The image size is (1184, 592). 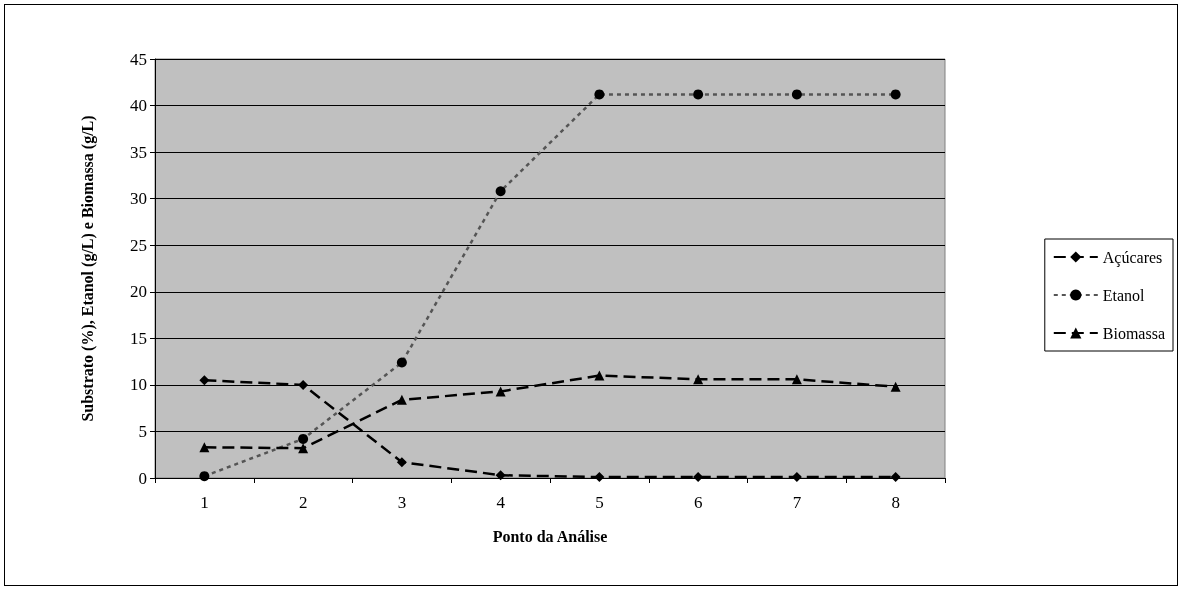 What do you see at coordinates (895, 502) in the screenshot?
I see `x-tick-label: 8` at bounding box center [895, 502].